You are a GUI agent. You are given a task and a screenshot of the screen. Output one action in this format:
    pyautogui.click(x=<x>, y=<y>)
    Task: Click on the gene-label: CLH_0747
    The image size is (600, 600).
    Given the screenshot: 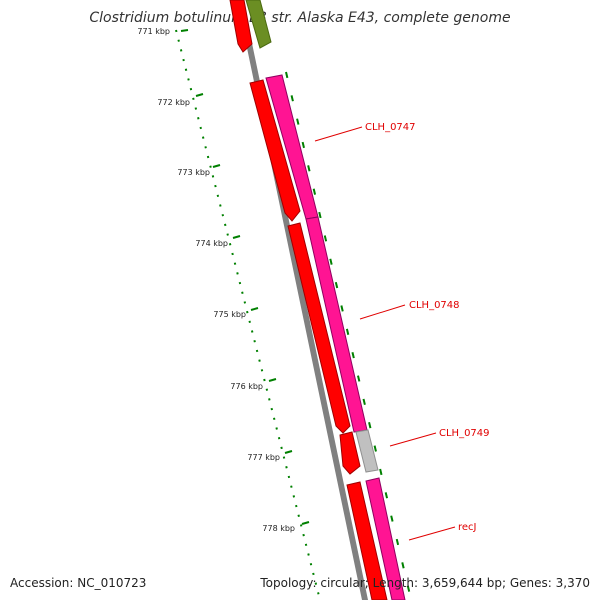 What is the action you would take?
    pyautogui.click(x=390, y=127)
    